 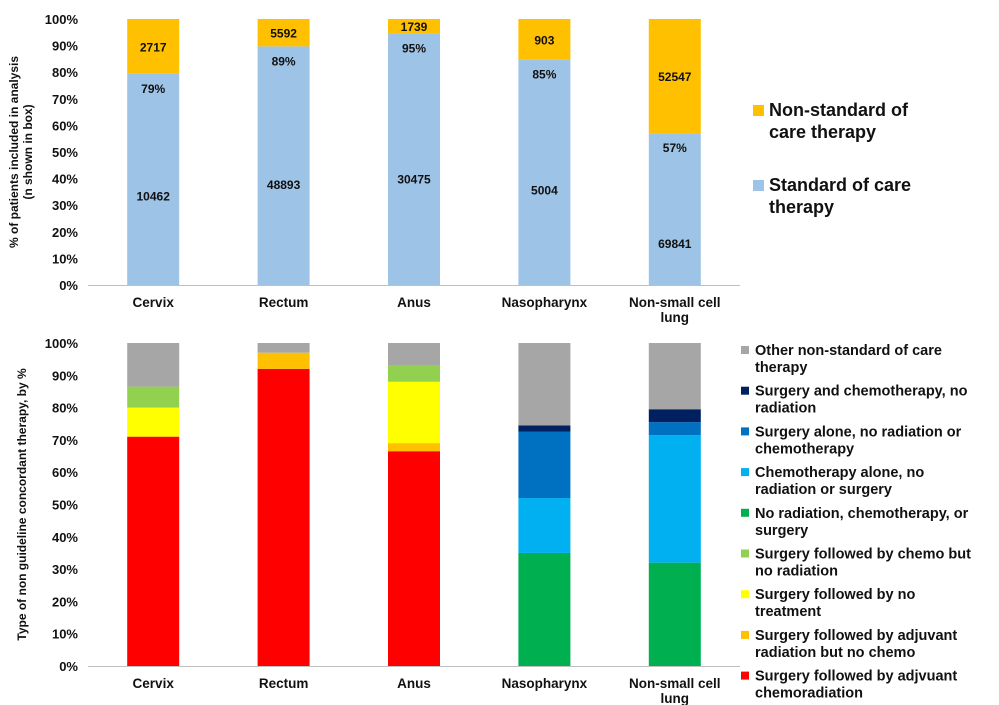 I want to click on legend-entry: Non-standard of care therapy, so click(x=839, y=121).